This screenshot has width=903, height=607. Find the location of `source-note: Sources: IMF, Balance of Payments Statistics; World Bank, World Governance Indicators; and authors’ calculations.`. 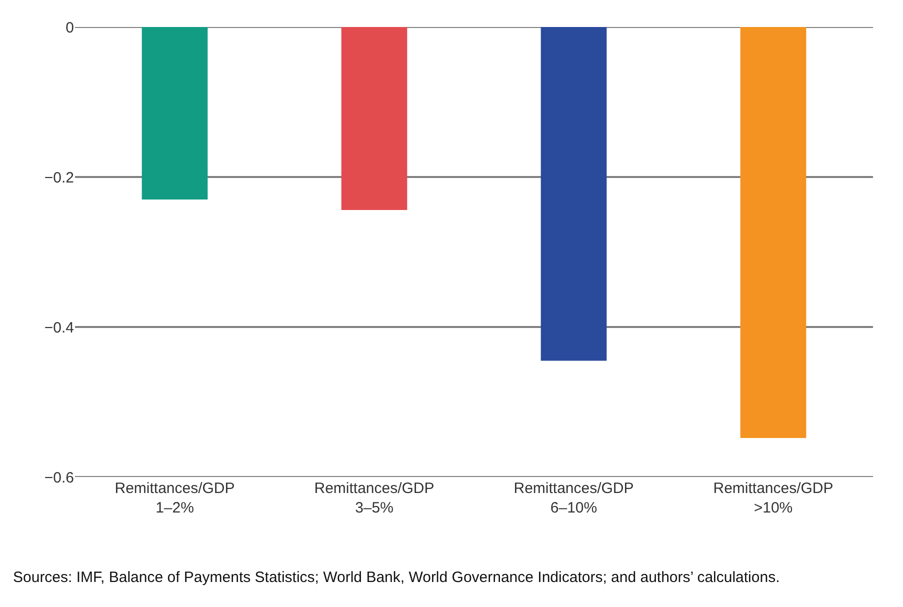

source-note: Sources: IMF, Balance of Payments Statistics; World Bank, World Governance Indicators; and authors’ calculations. is located at coordinates (396, 577).